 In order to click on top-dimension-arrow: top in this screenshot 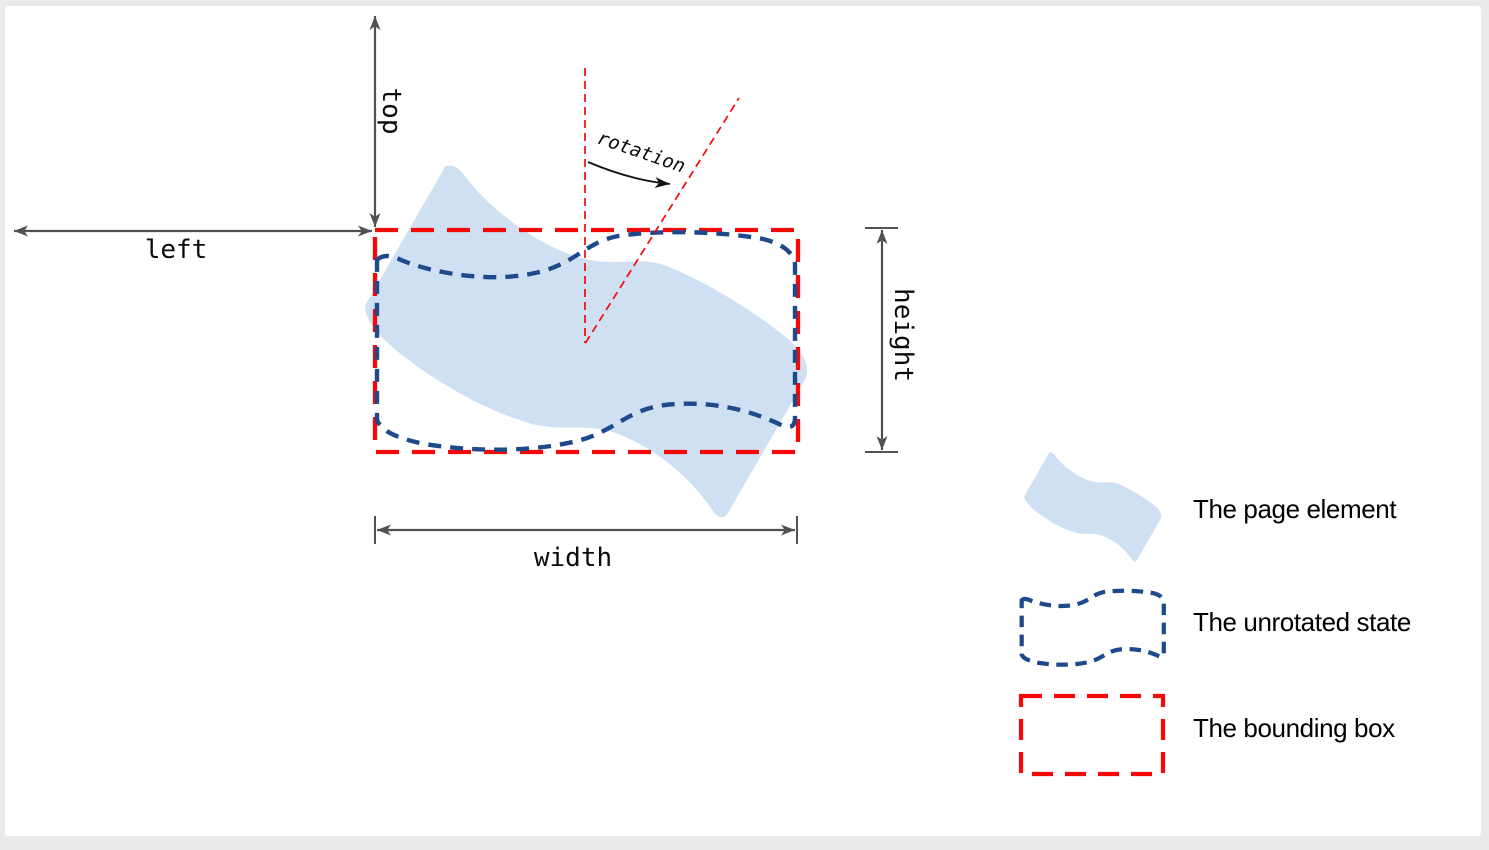, I will do `click(387, 121)`.